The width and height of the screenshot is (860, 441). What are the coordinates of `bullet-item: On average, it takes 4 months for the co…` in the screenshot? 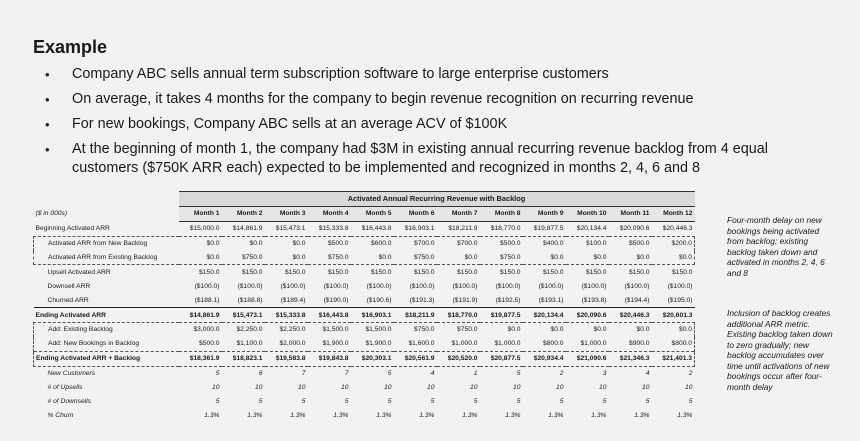 It's located at (437, 99).